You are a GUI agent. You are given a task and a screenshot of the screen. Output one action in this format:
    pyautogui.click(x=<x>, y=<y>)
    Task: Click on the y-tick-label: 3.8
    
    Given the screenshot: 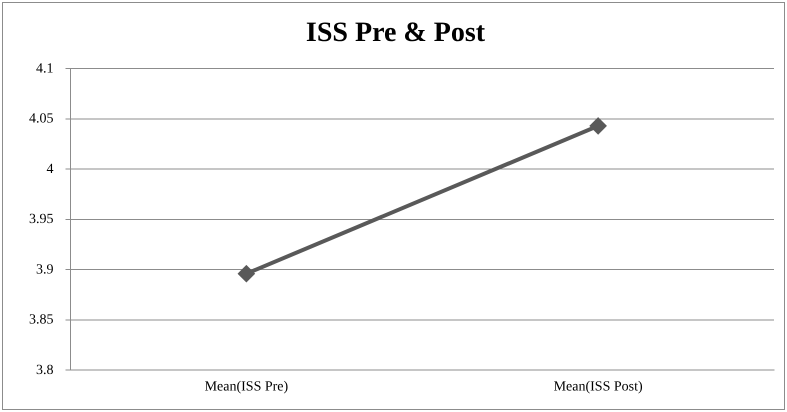 What is the action you would take?
    pyautogui.click(x=45, y=370)
    